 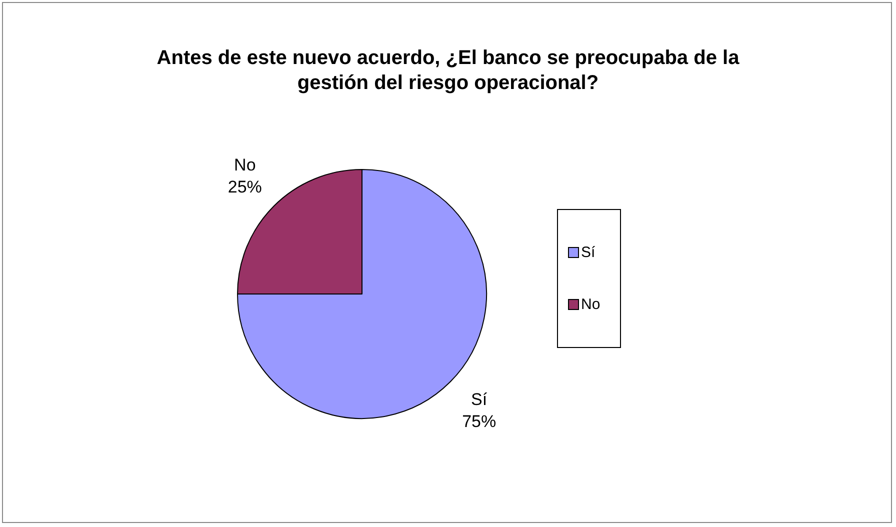 What do you see at coordinates (590, 304) in the screenshot?
I see `legend-label: No` at bounding box center [590, 304].